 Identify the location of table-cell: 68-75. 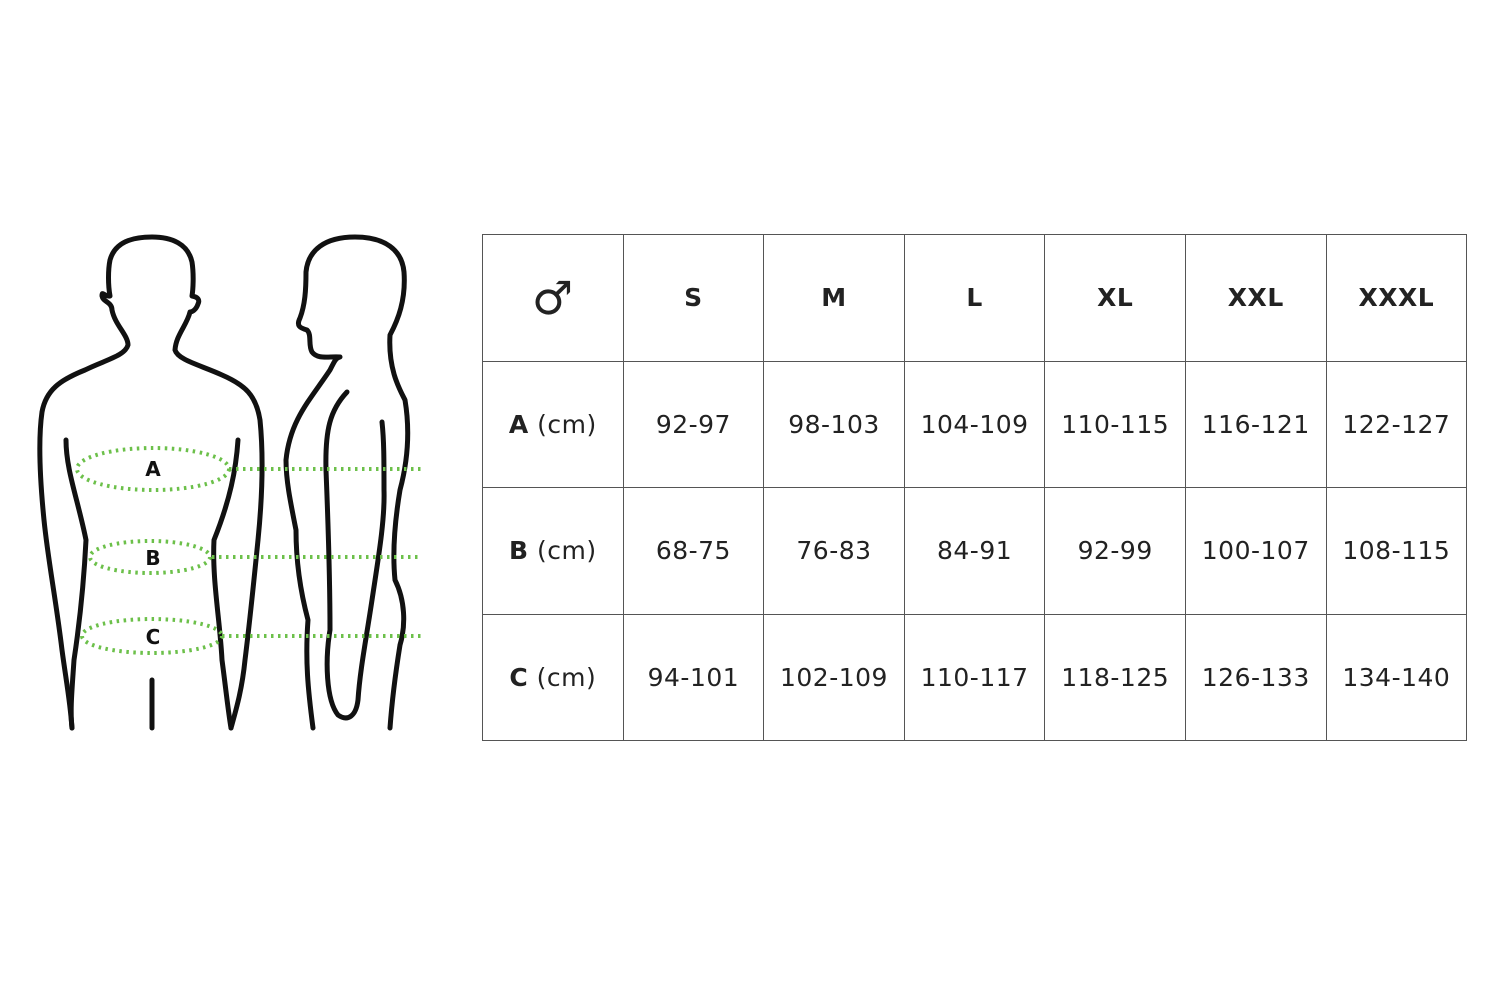
(693, 551).